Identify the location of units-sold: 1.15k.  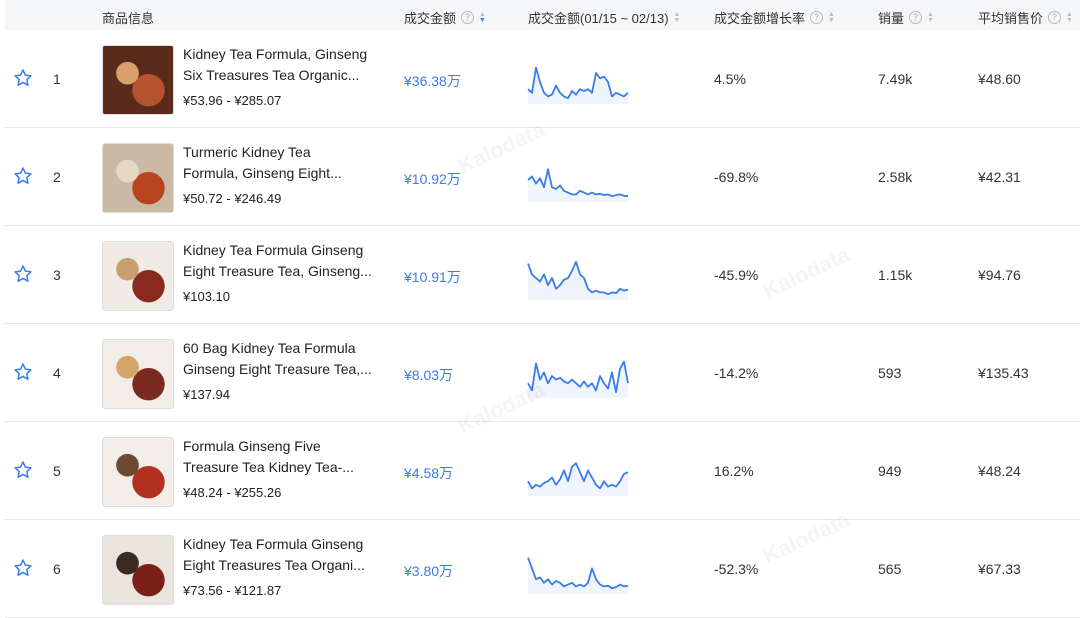
(895, 275).